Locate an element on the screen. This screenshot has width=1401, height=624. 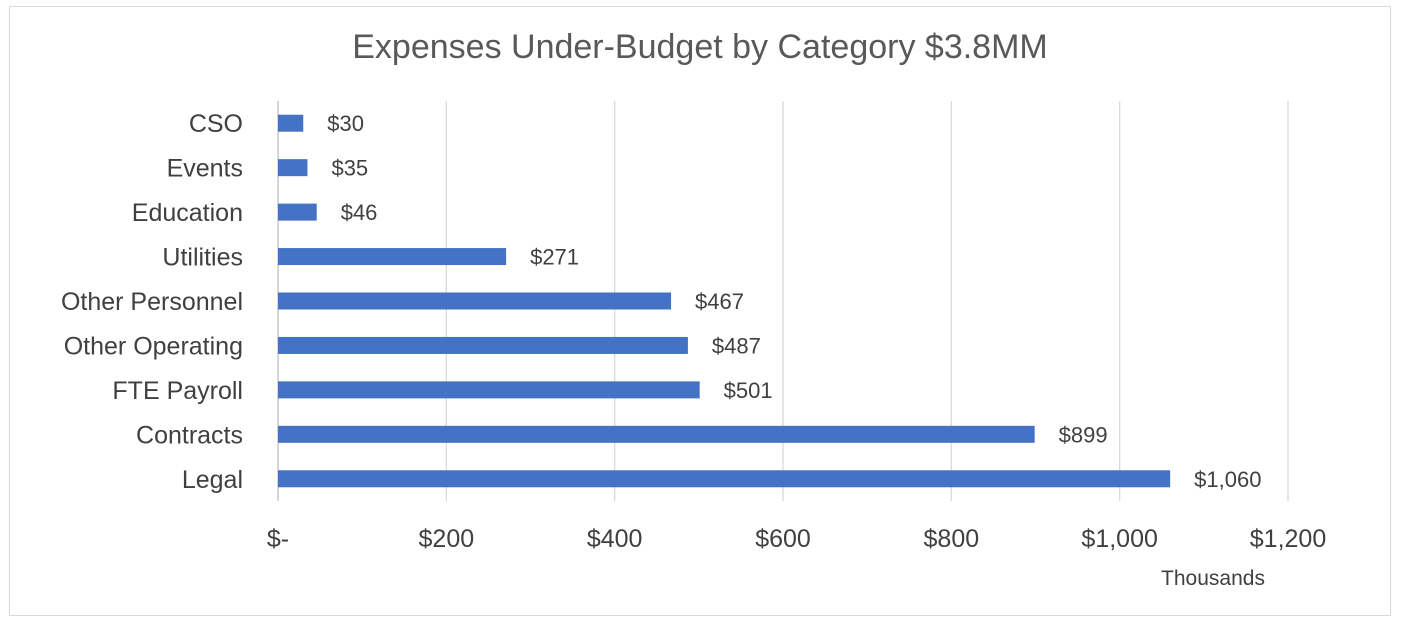
data-label: $30 is located at coordinates (345, 123).